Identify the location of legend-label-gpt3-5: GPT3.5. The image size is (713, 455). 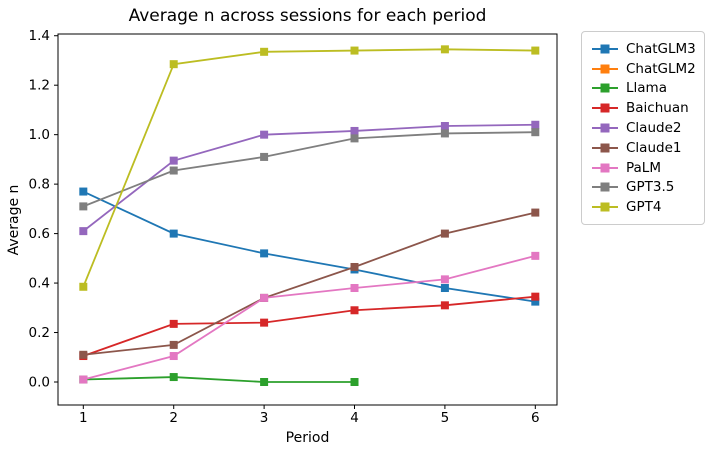
(650, 187).